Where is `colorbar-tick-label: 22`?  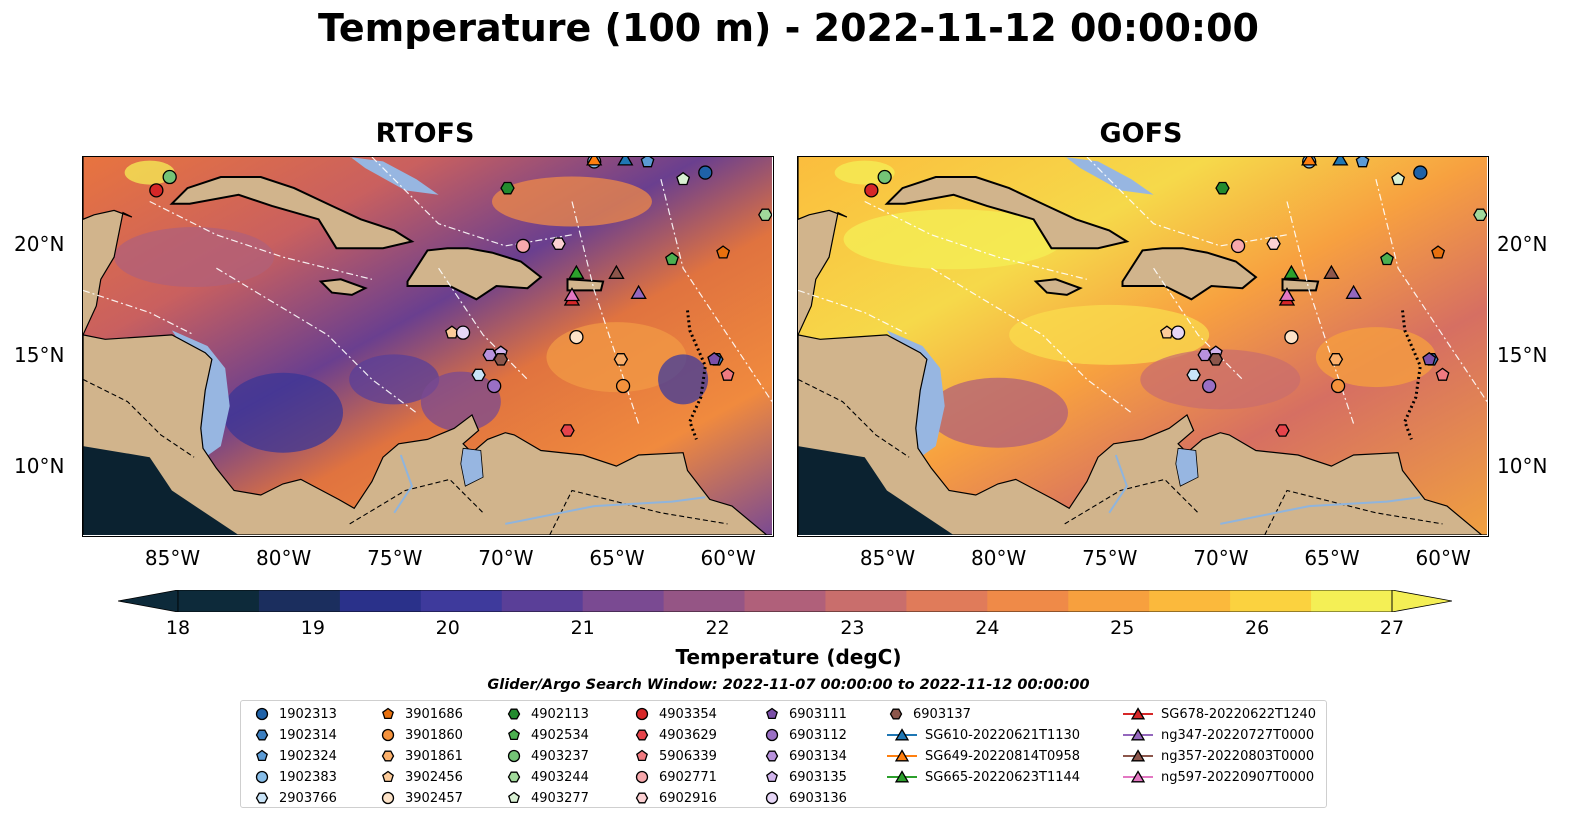
colorbar-tick-label: 22 is located at coordinates (717, 628).